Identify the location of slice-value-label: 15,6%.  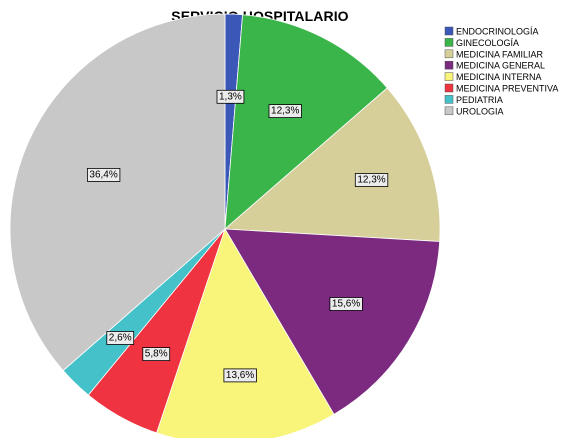
(346, 304).